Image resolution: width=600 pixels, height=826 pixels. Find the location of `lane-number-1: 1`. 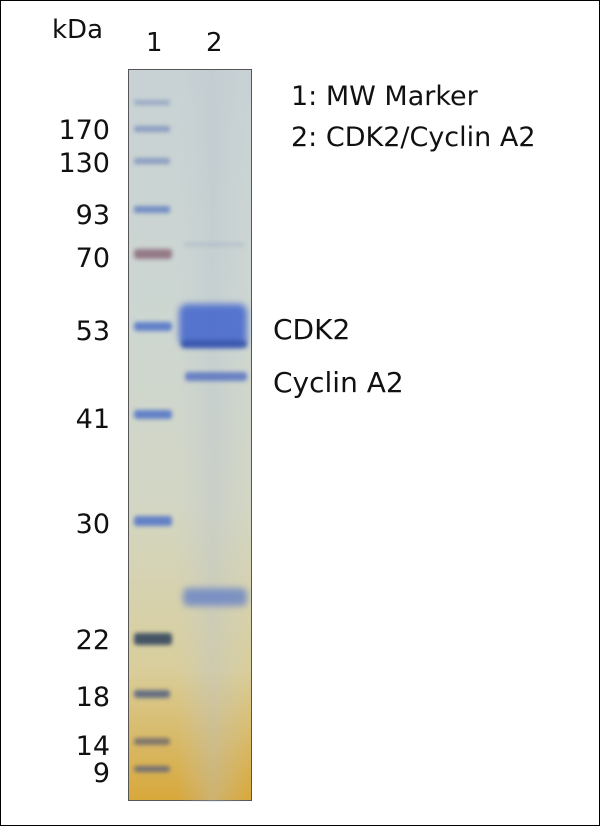

lane-number-1: 1 is located at coordinates (154, 43).